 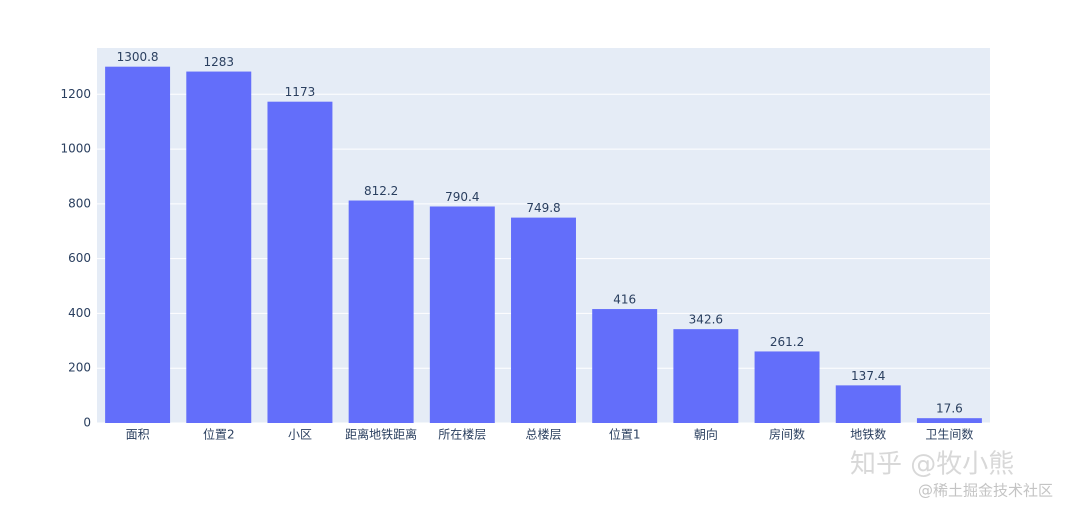 I want to click on x-tick-label: 总楼层, so click(x=543, y=434).